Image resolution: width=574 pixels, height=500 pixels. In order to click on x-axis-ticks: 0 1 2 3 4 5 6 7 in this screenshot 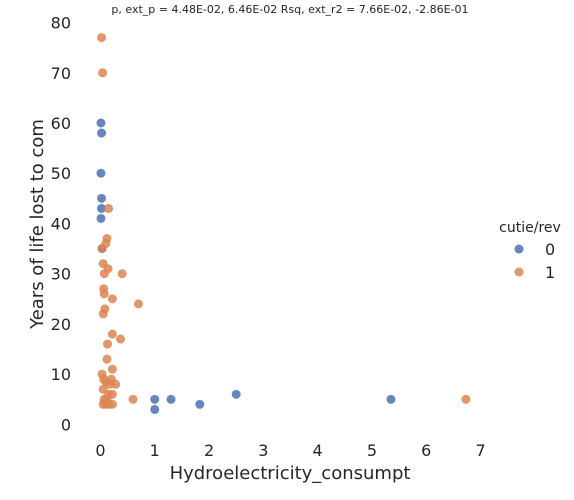, I will do `click(290, 450)`.